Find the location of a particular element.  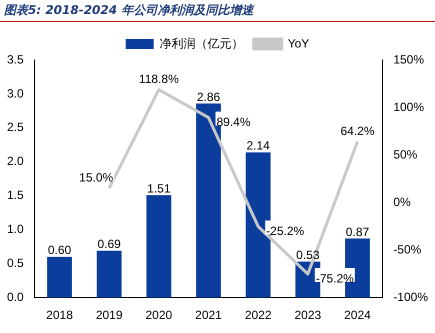

y2-tick-label: 50% is located at coordinates (405, 154).